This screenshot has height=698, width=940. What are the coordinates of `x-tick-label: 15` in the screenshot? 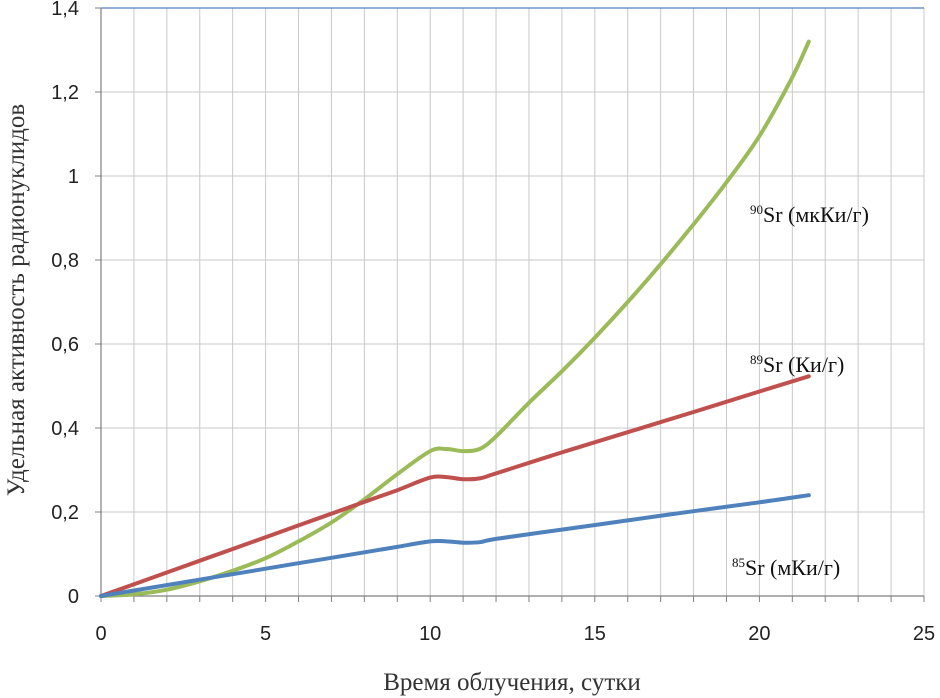 It's located at (595, 634).